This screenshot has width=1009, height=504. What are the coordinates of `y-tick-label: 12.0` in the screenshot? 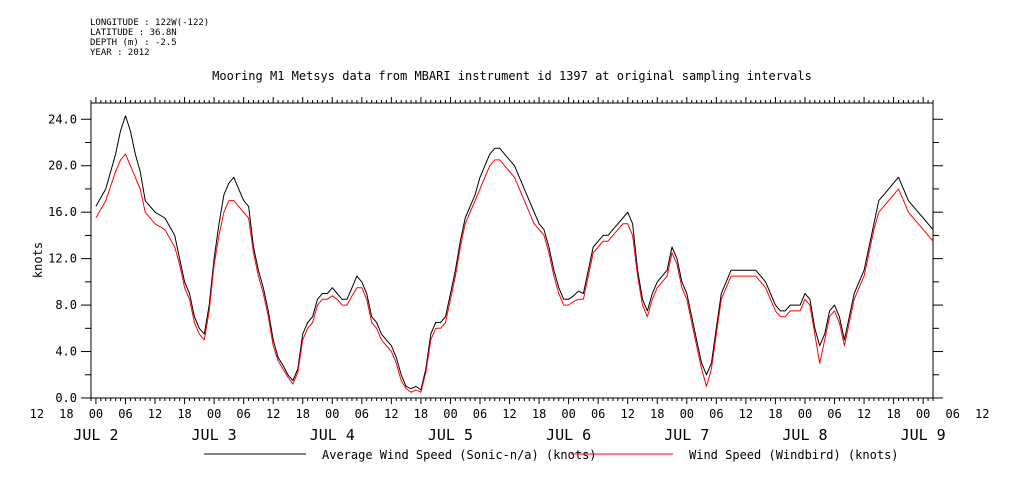 It's located at (62, 259).